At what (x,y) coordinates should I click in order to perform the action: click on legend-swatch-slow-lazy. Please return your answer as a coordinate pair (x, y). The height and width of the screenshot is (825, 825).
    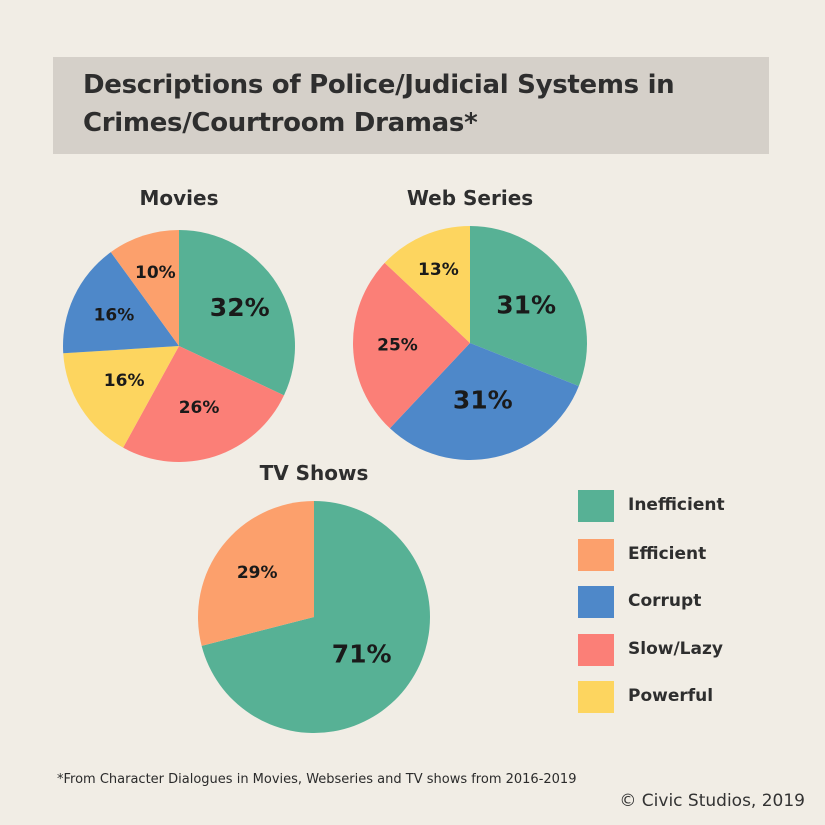
    Looking at the image, I should click on (596, 650).